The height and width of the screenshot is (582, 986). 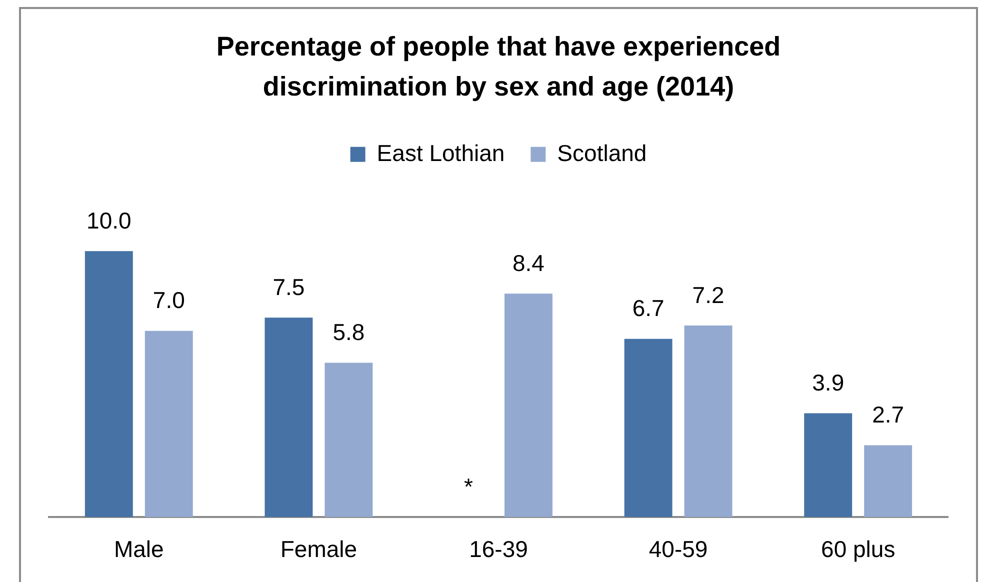 What do you see at coordinates (498, 66) in the screenshot?
I see `chart-title: Percentage of people that have experienced discrimination by sex and age (2014)` at bounding box center [498, 66].